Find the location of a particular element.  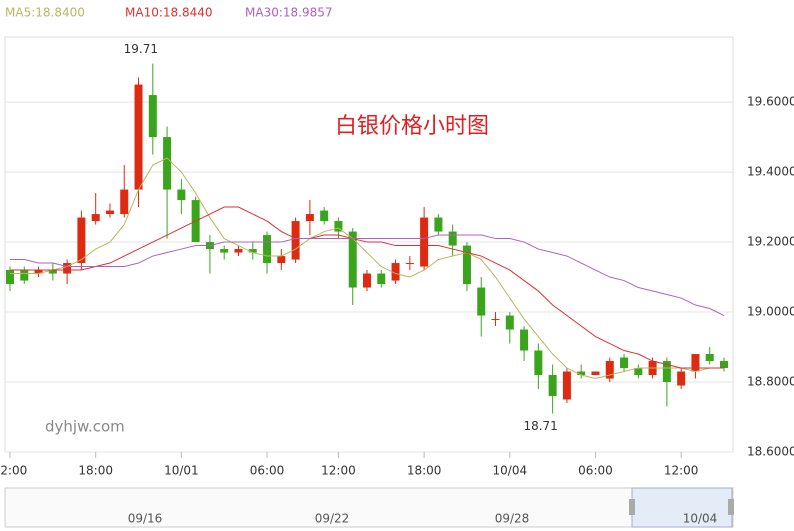

y-tick-label: 19.0000 is located at coordinates (770, 312).